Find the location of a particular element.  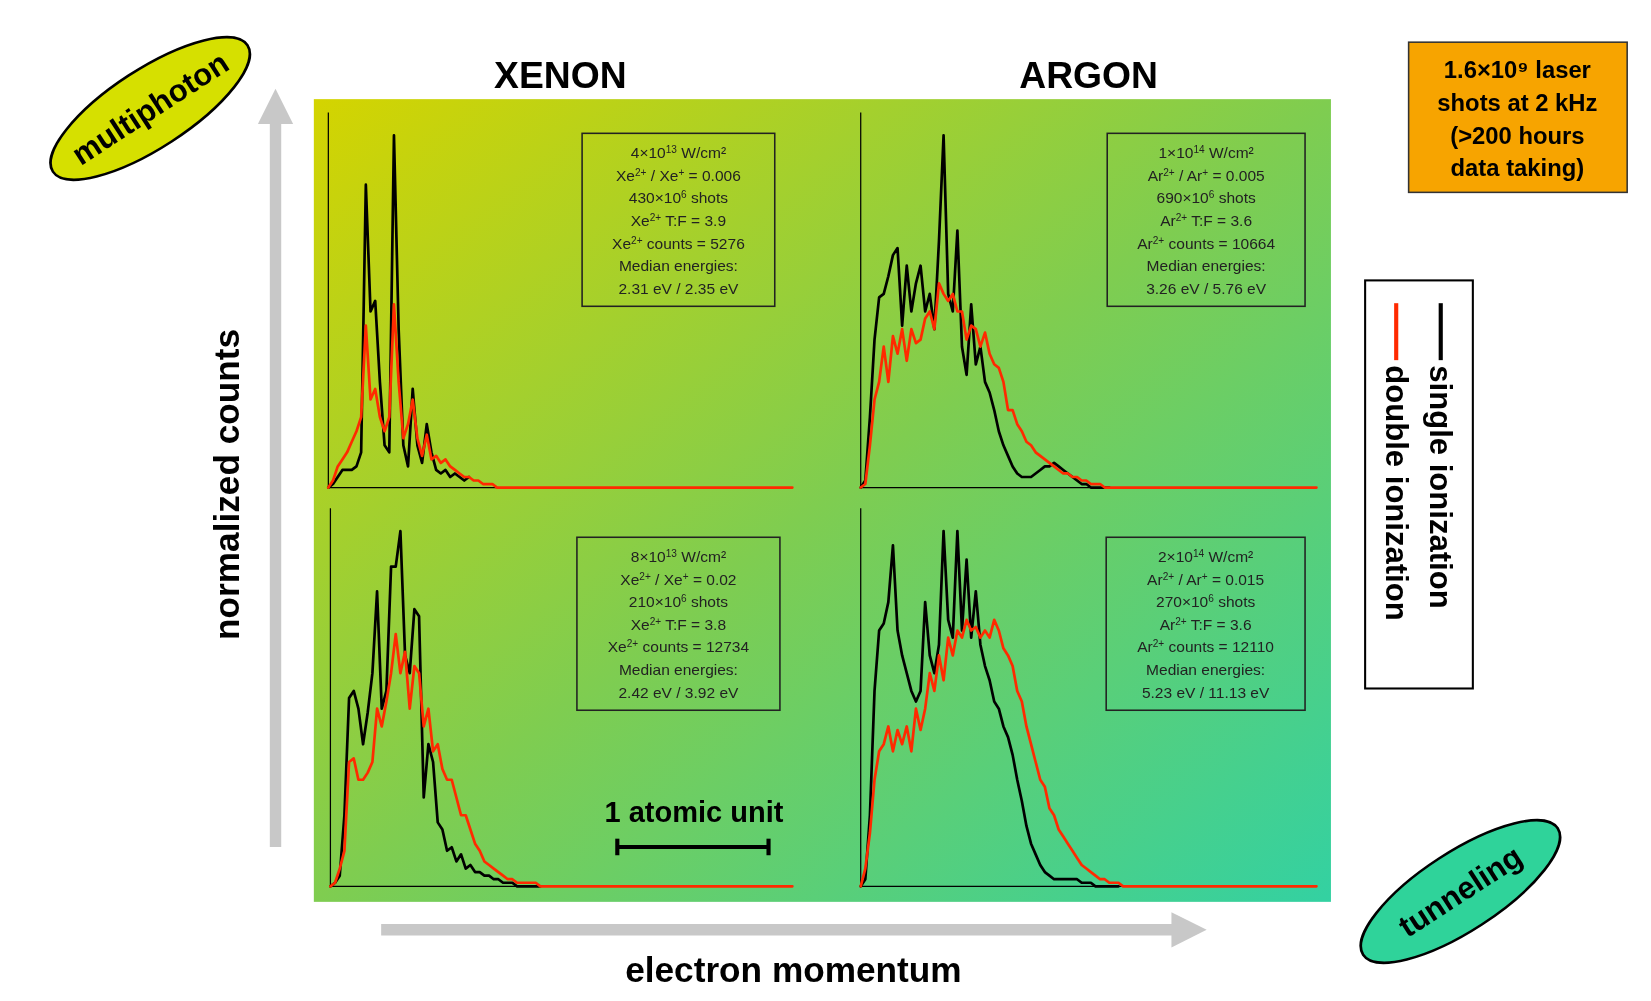

annotation: 2.31 eV / 2.35 eV is located at coordinates (679, 288).